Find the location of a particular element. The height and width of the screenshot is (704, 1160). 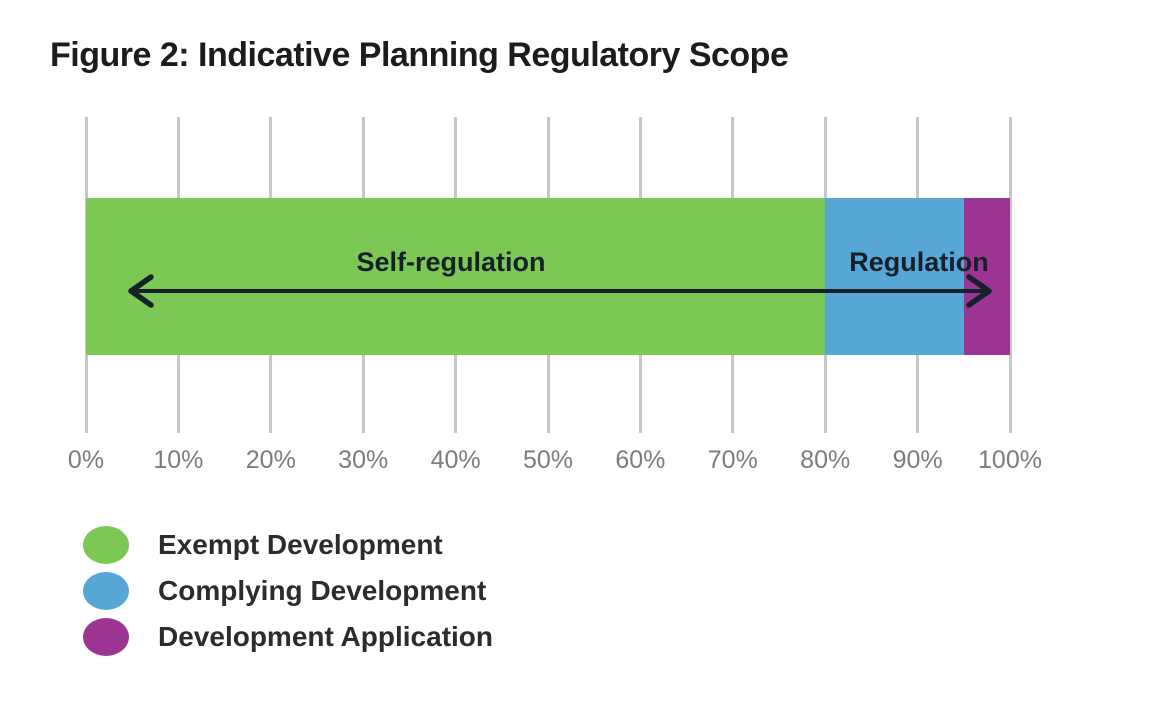

x-tick-label: 90% is located at coordinates (917, 460).